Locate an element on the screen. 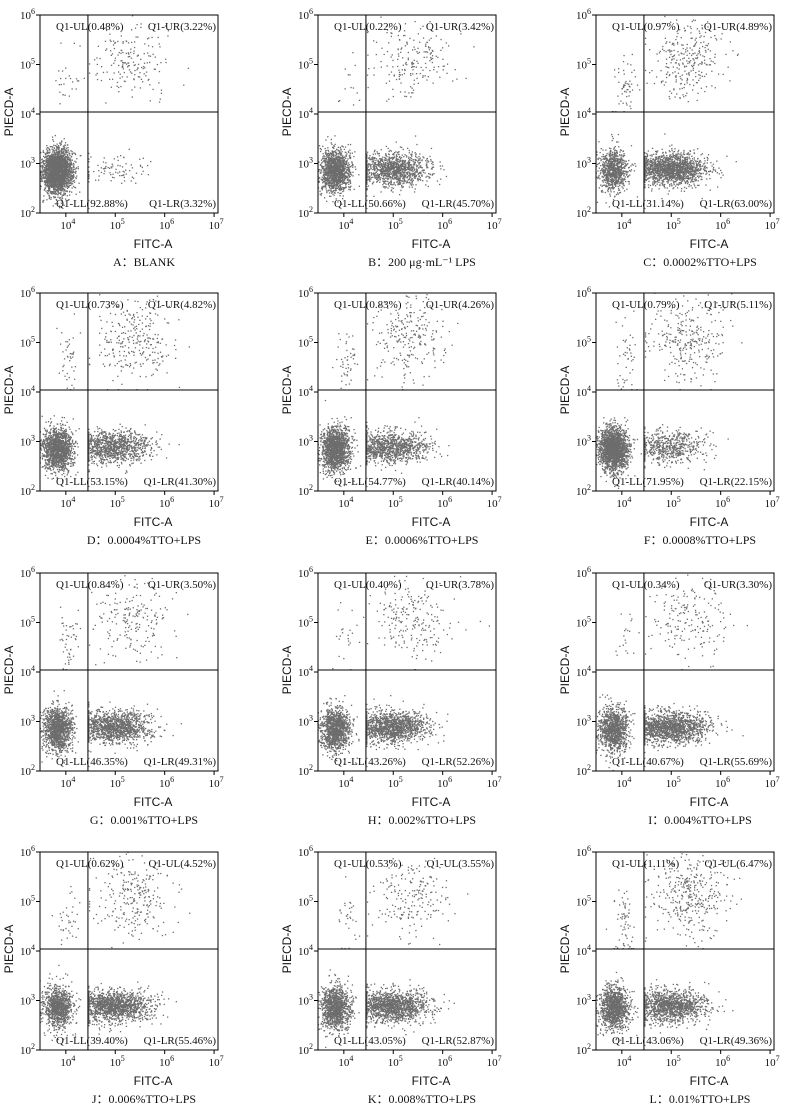 Image resolution: width=800 pixels, height=1116 pixels. quadrant-label-ur: Q1-UR(3.22%) is located at coordinates (182, 27).